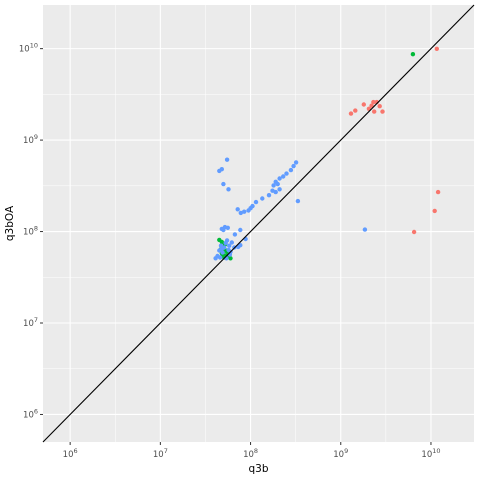 This screenshot has height=480, width=480. I want to click on y-axis-ticks: 10⁶ 10⁷ 10⁸ 10⁹ 10¹⁰, so click(31, 231).